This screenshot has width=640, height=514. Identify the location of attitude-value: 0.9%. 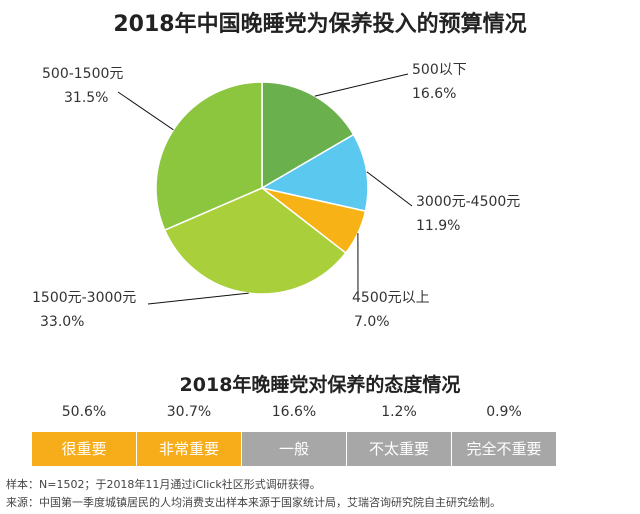
(504, 412).